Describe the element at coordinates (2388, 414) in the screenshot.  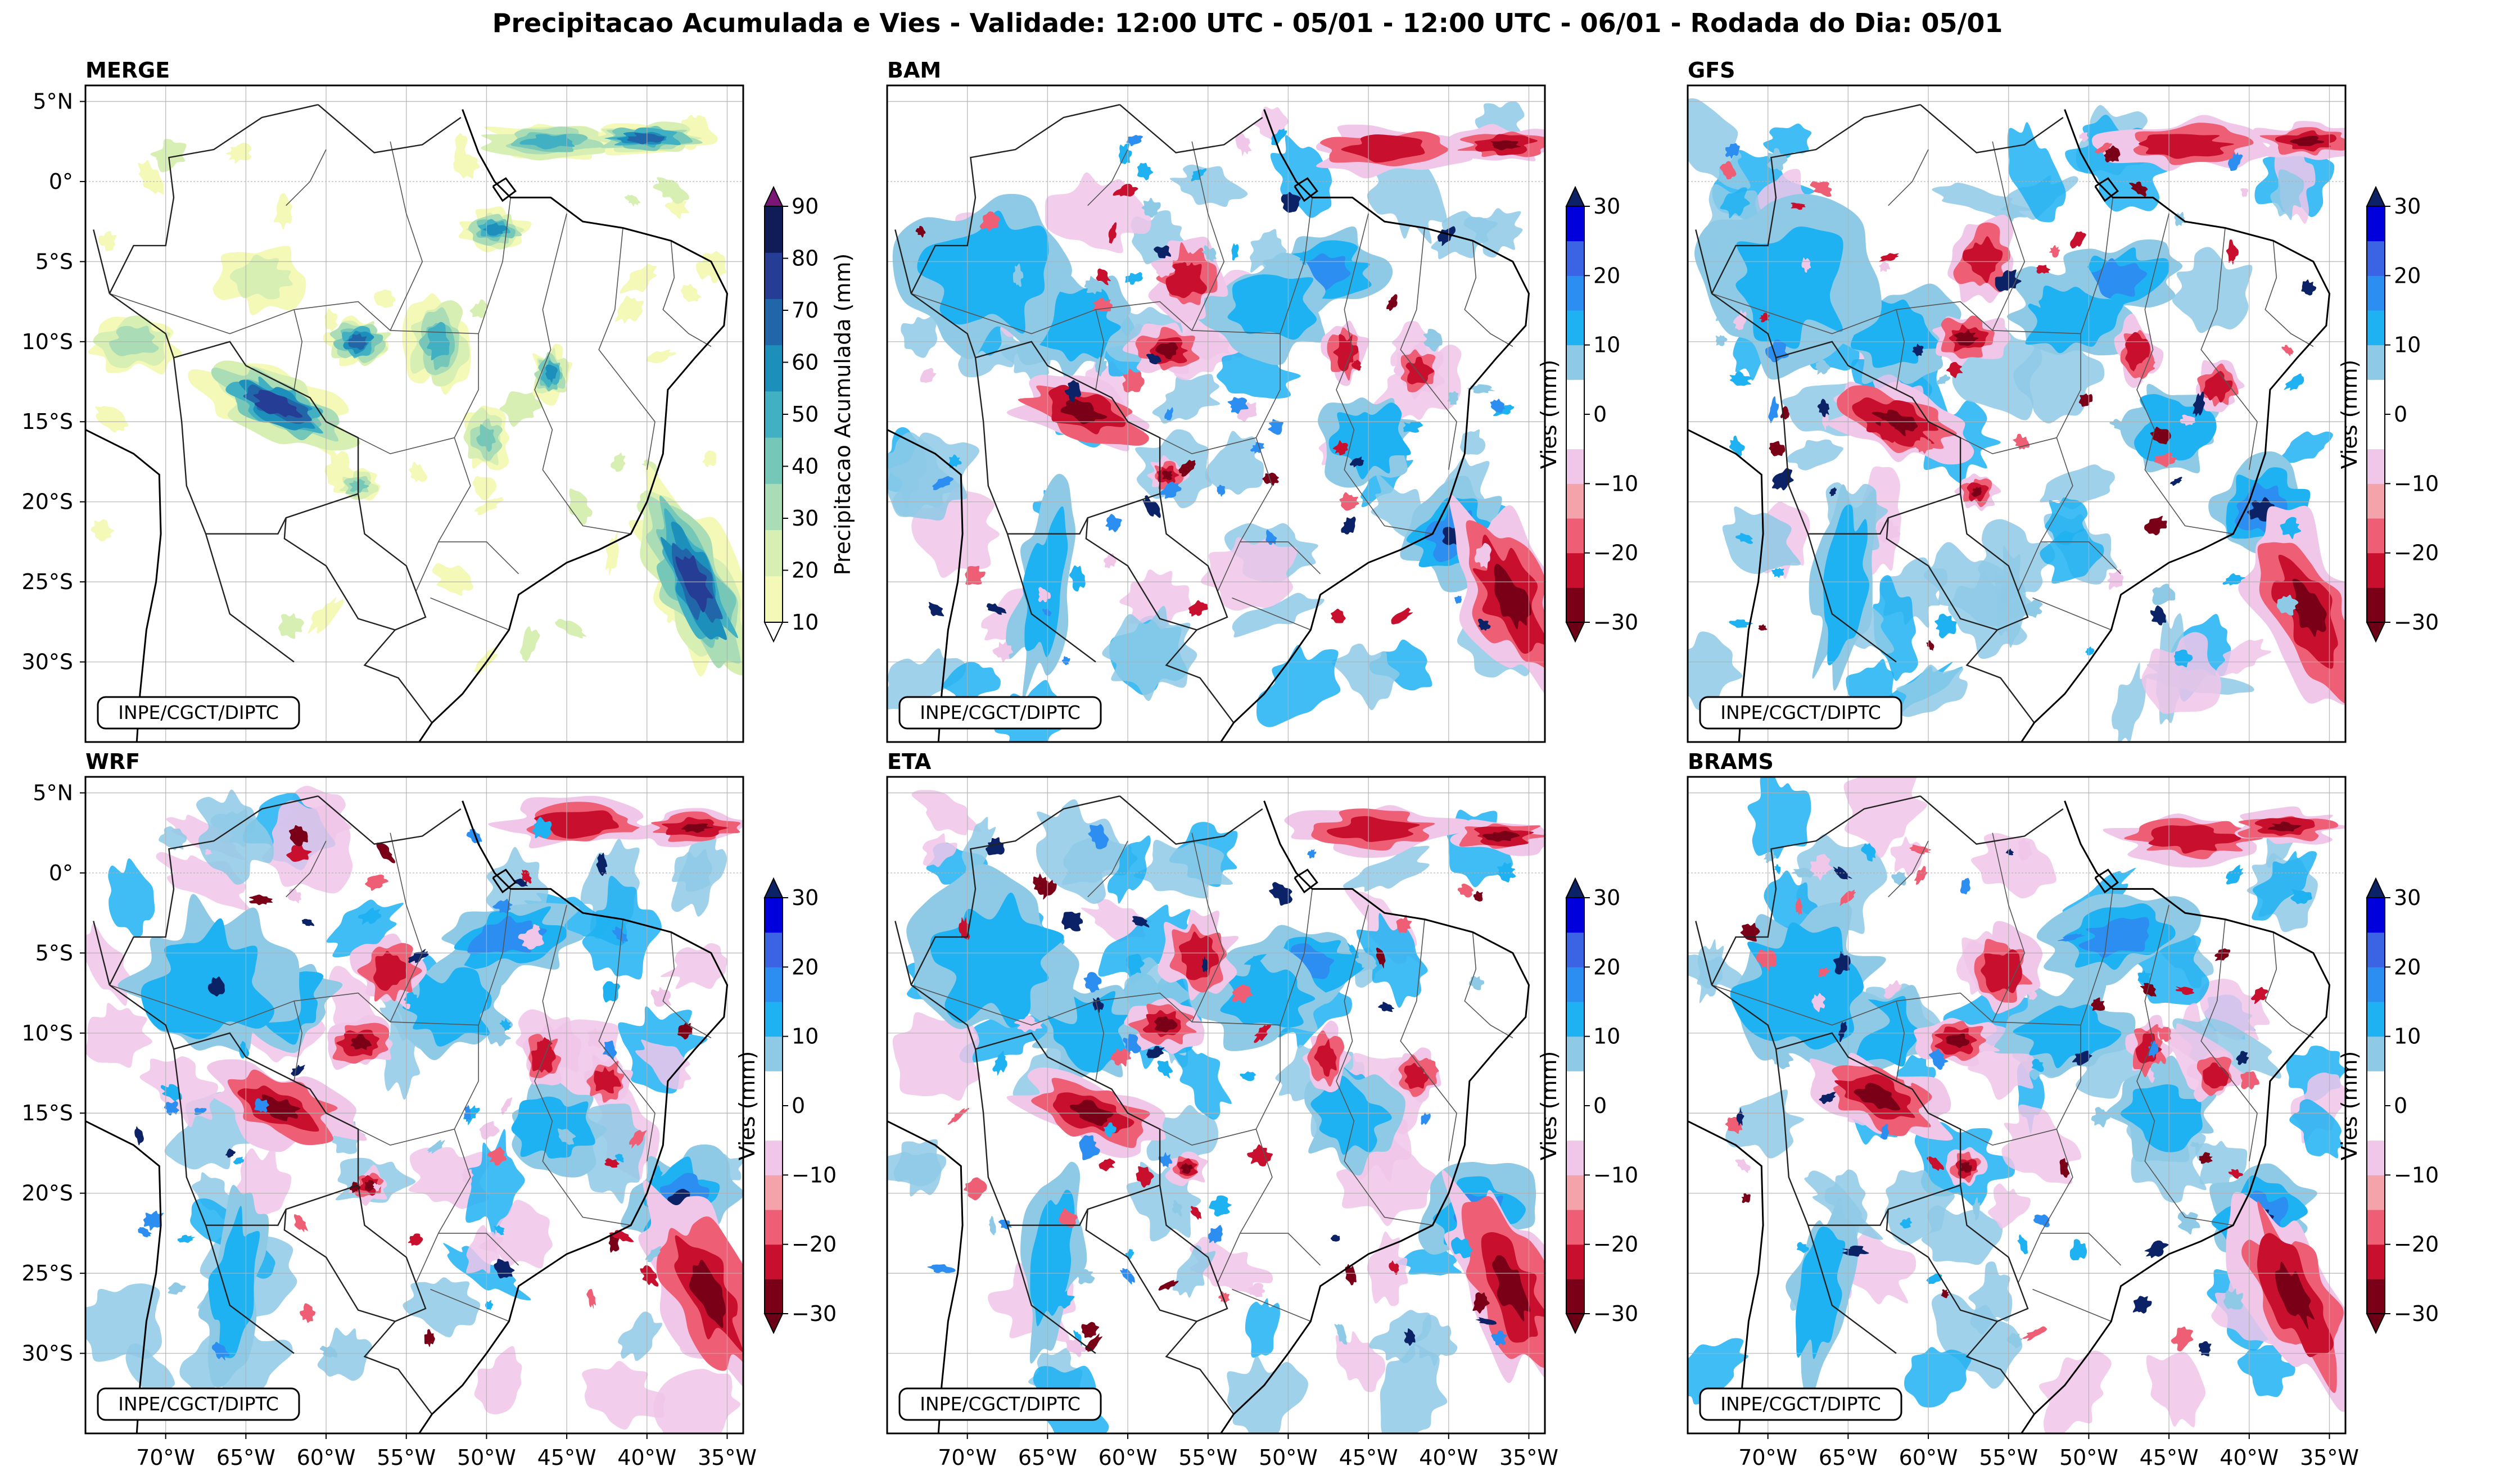
I see `colorbar-gfs: 30 20 10 0 −10 −20 −30 Vies (mm)` at that location.